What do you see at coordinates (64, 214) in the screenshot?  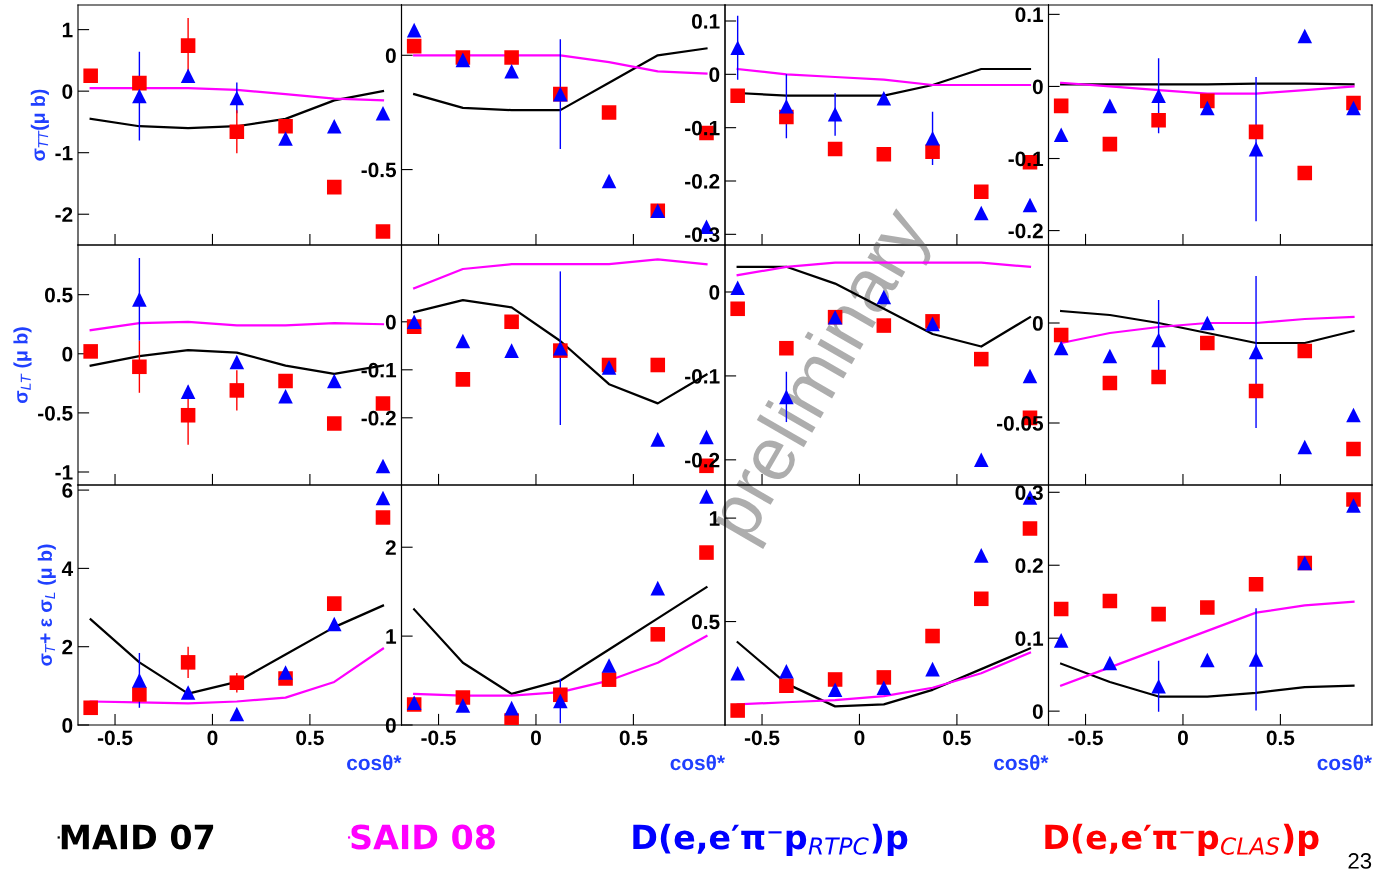 I see `y-tick-label: -2` at bounding box center [64, 214].